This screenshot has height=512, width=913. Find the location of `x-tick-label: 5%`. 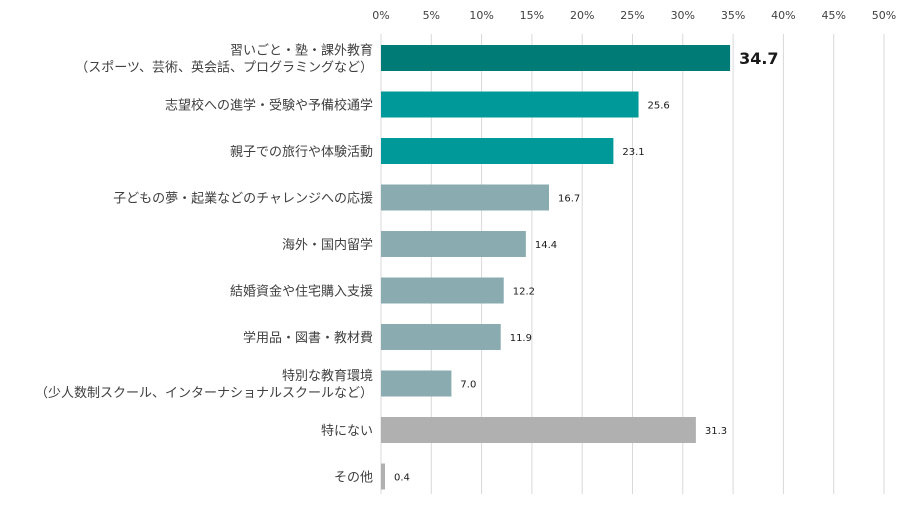

x-tick-label: 5% is located at coordinates (431, 15).